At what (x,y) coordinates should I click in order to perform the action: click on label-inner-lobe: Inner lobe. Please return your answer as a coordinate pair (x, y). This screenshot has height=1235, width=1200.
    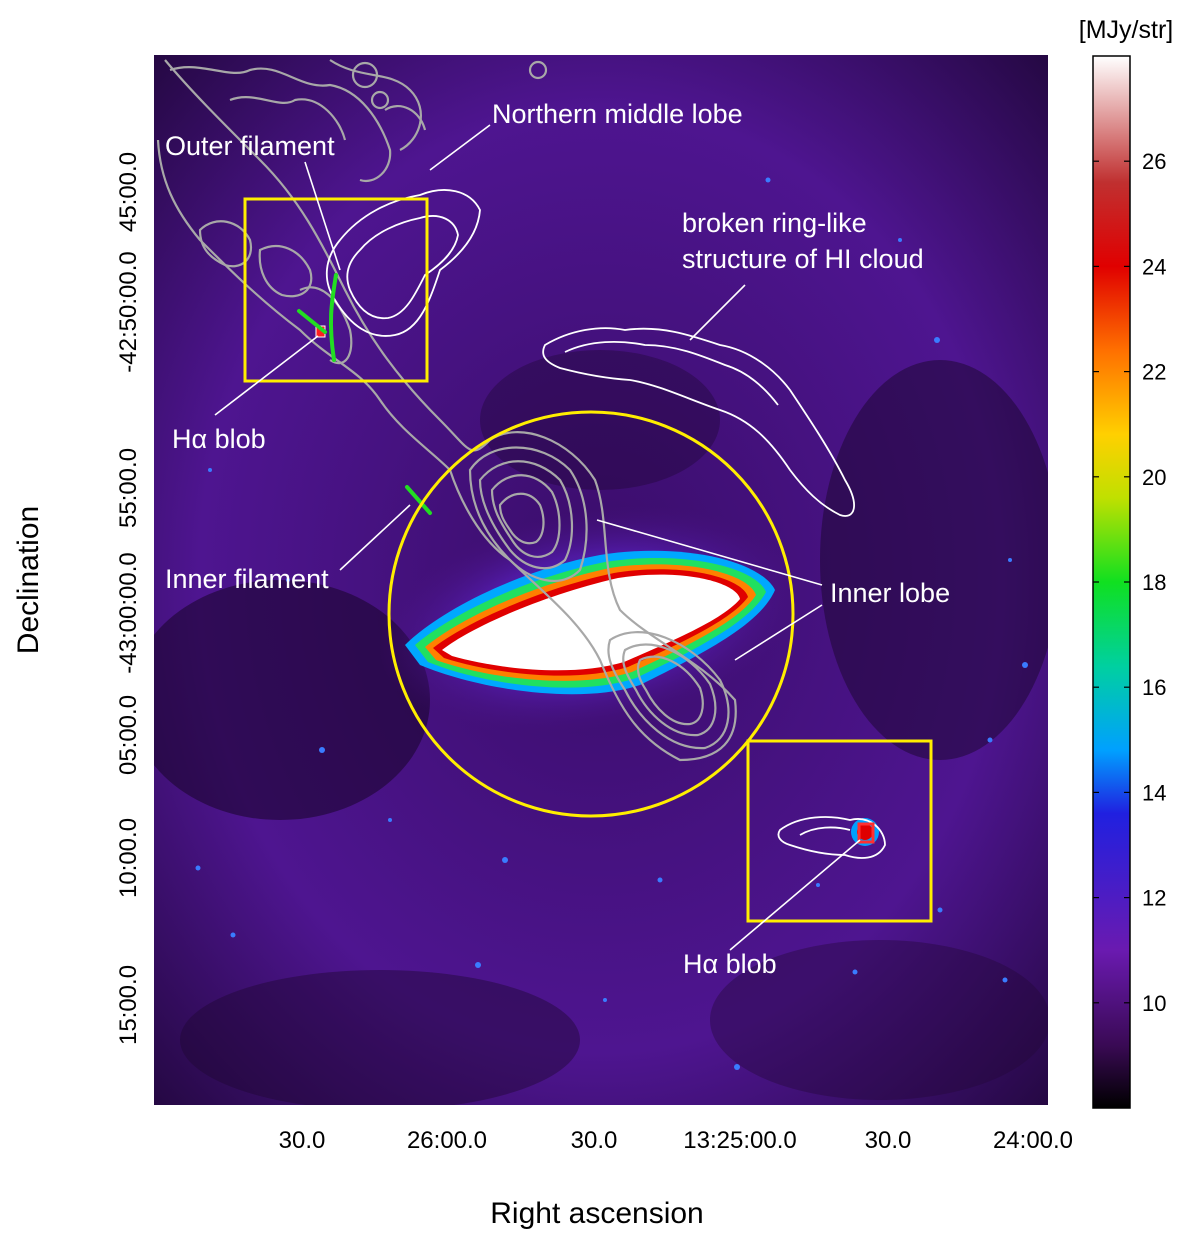
    Looking at the image, I should click on (890, 593).